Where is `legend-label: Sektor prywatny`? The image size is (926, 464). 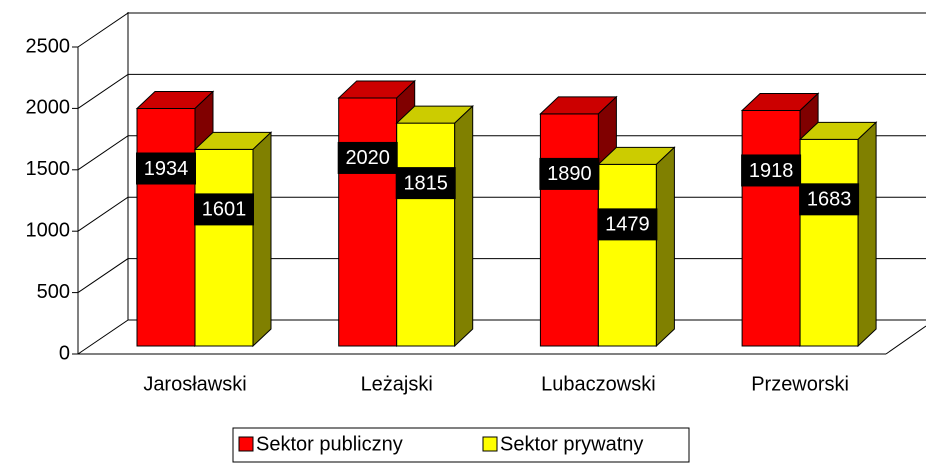 legend-label: Sektor prywatny is located at coordinates (571, 444).